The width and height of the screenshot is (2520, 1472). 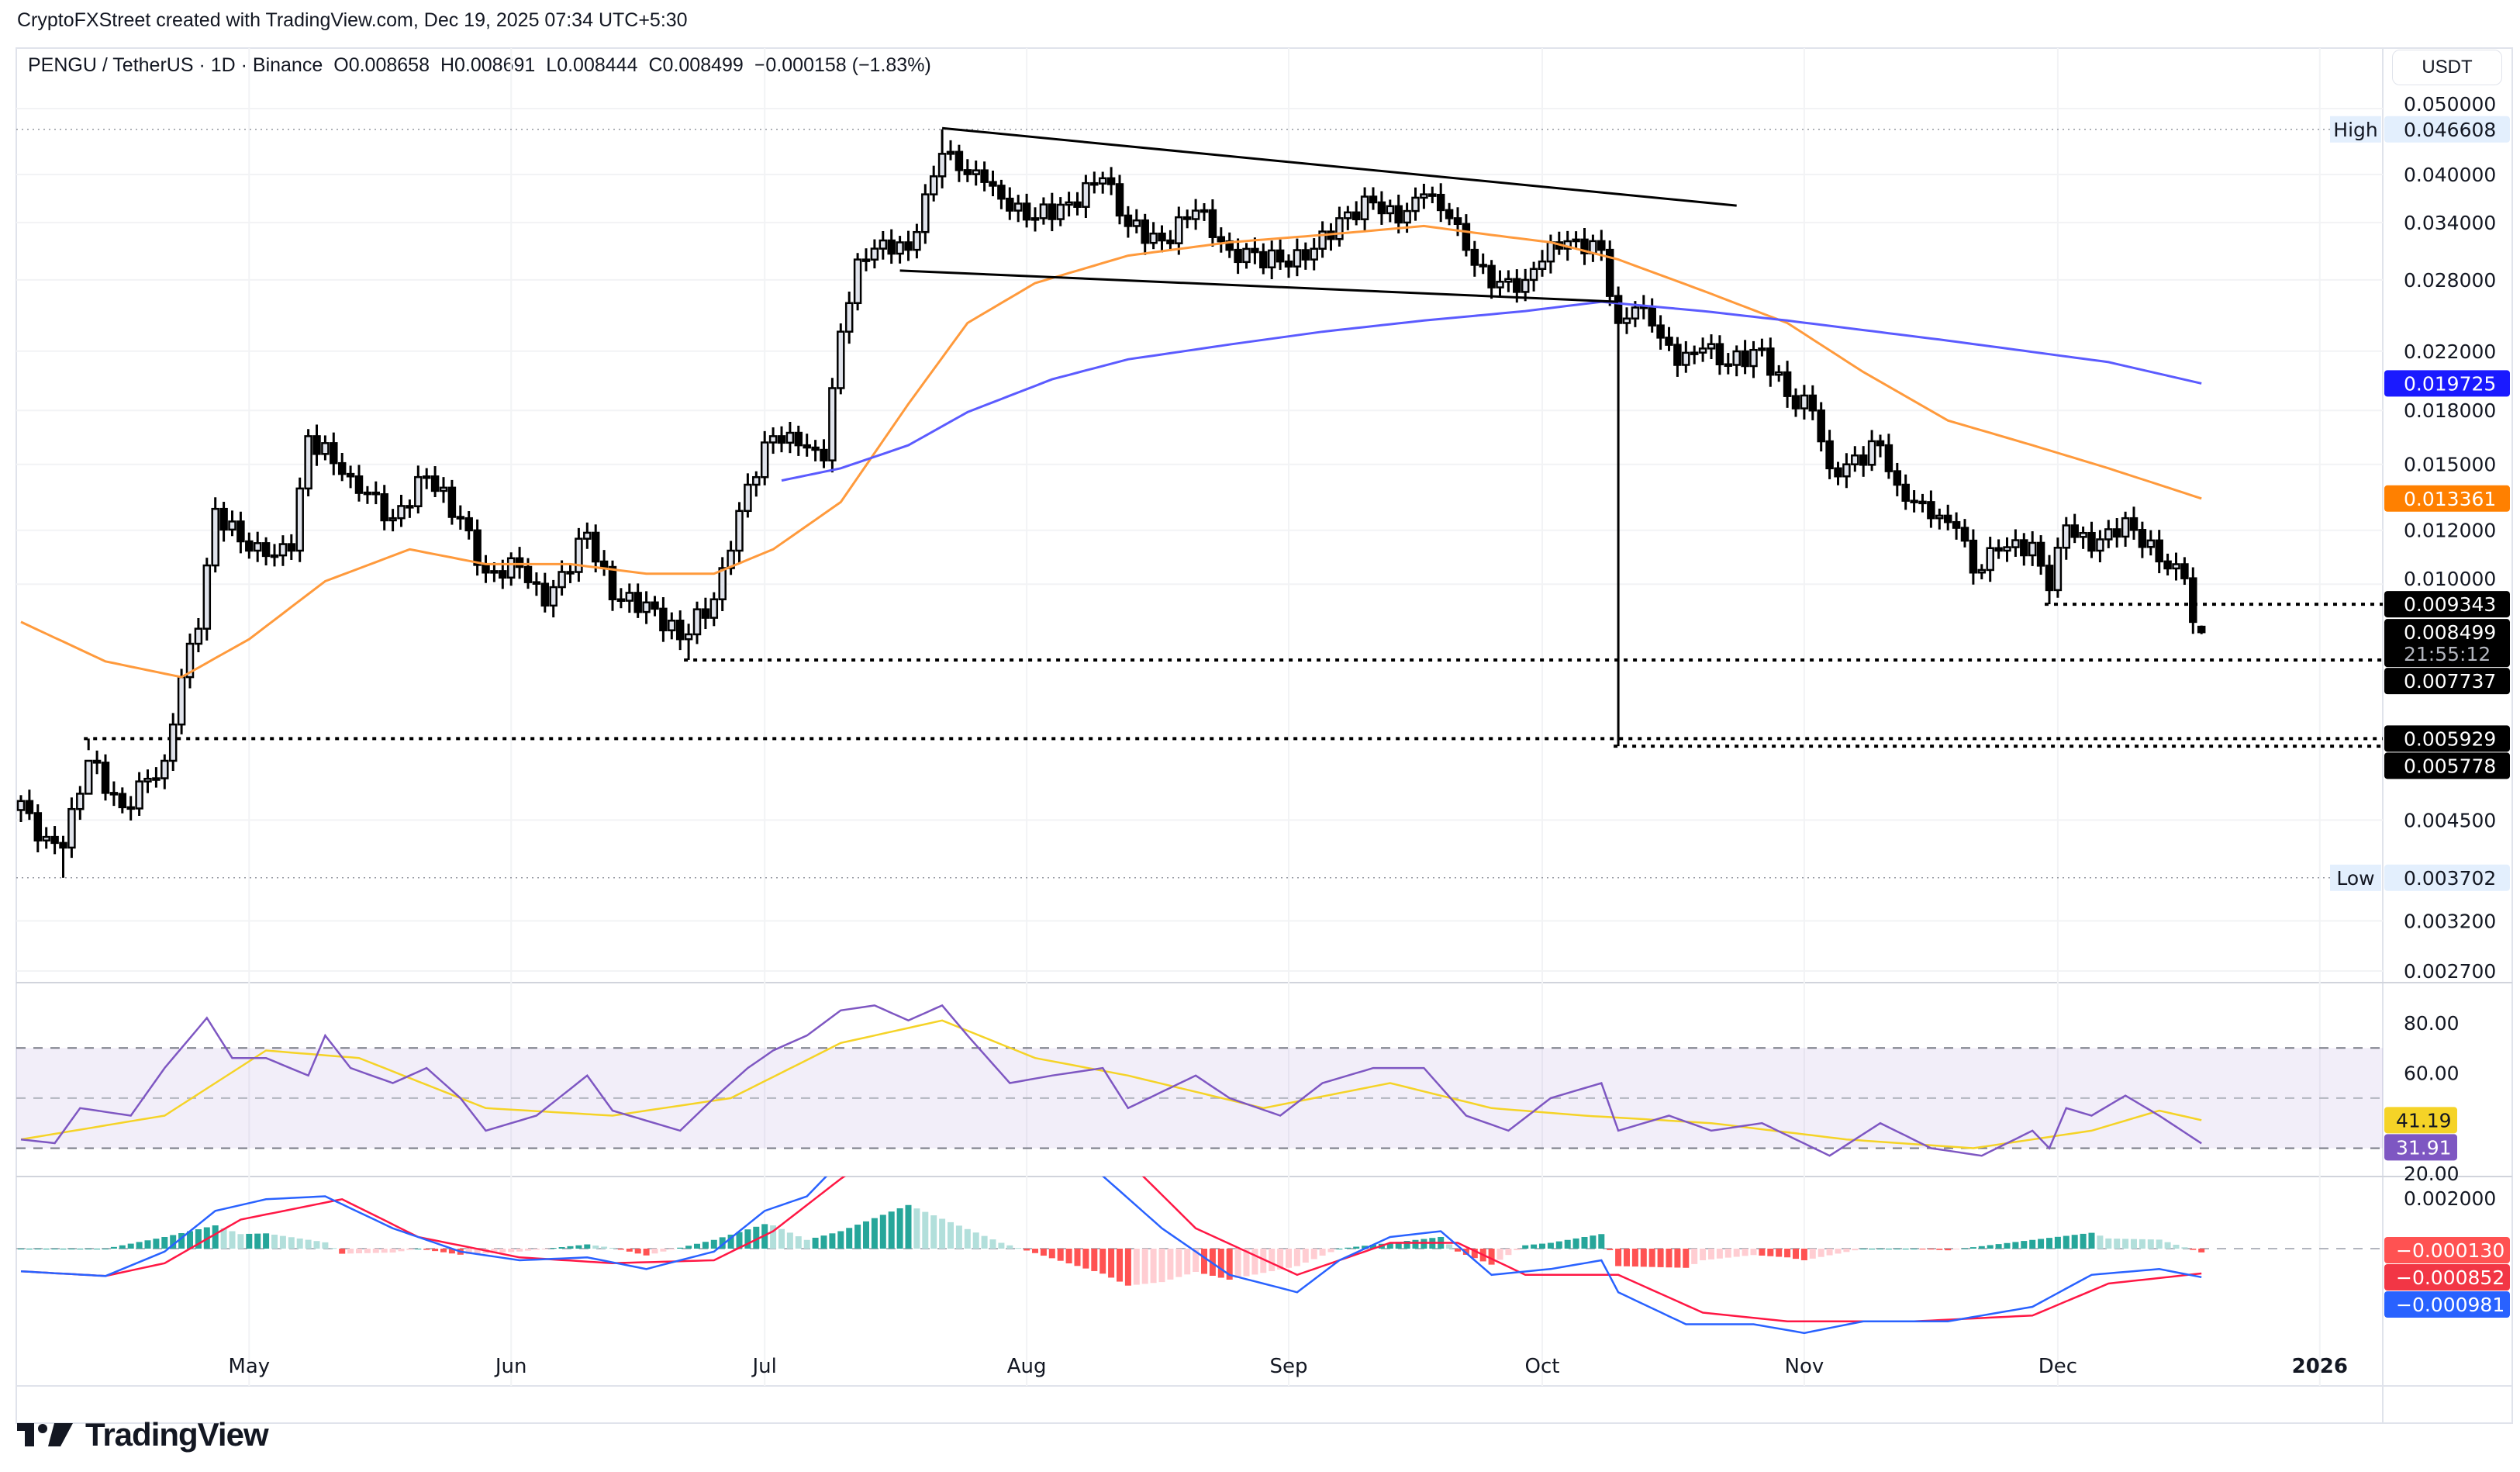 What do you see at coordinates (249, 1366) in the screenshot?
I see `time-axis-label: May` at bounding box center [249, 1366].